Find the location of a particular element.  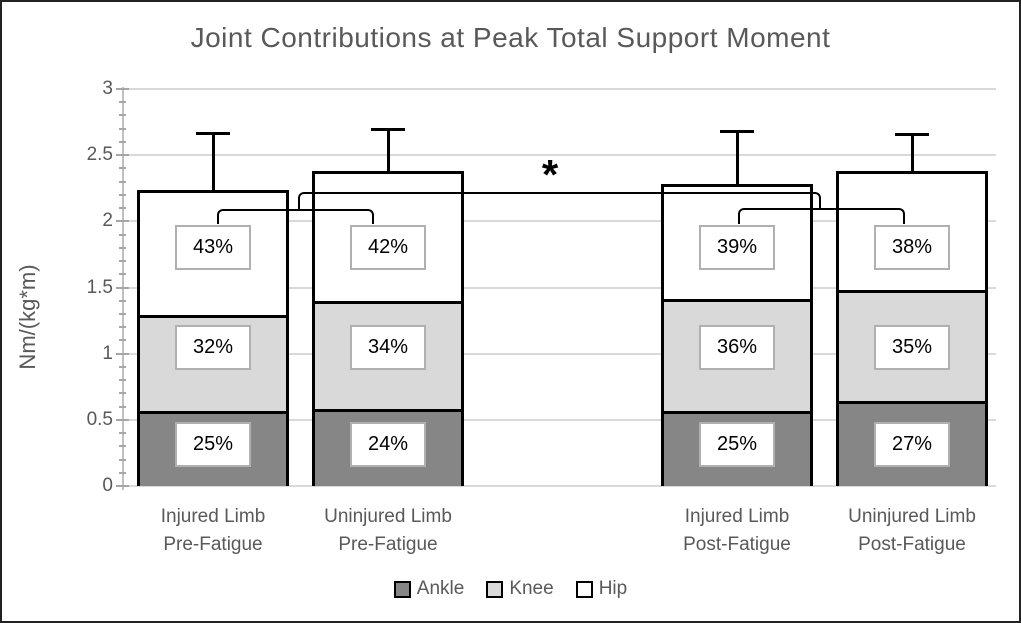

percent-label-hip: 39% is located at coordinates (737, 247).